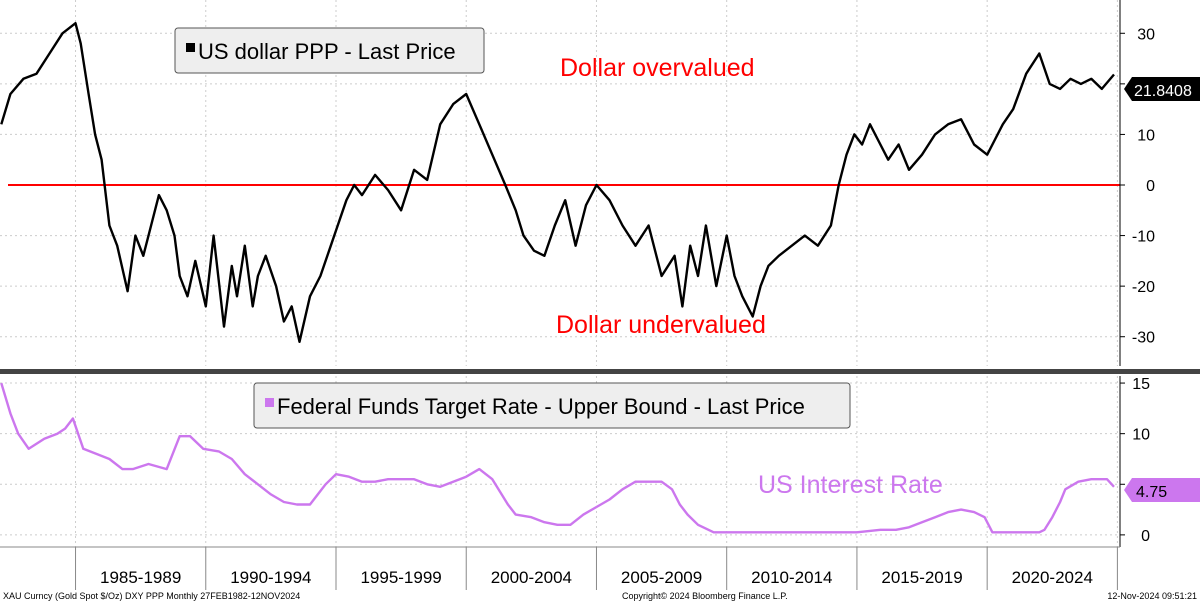 The width and height of the screenshot is (1200, 603). Describe the element at coordinates (1141, 435) in the screenshot. I see `bottom-y-tick-label: 10` at that location.